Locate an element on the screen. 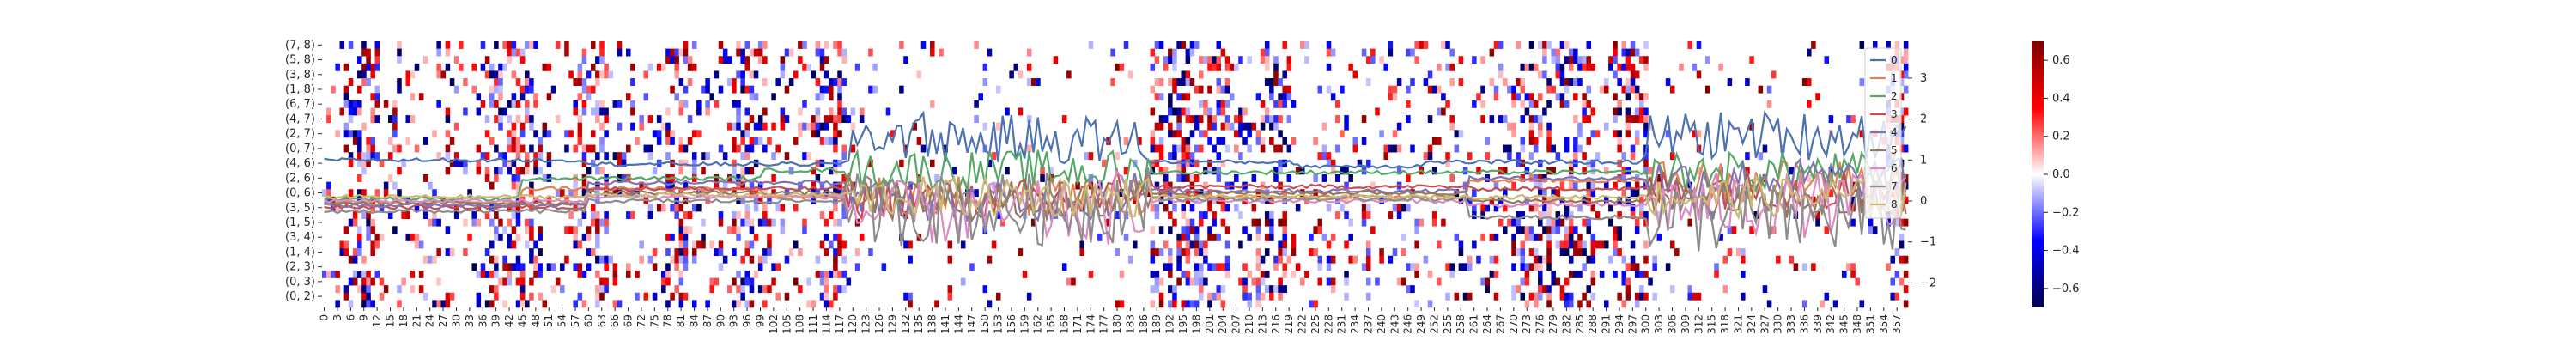 The width and height of the screenshot is (2576, 347). x-tick-label: 336 is located at coordinates (1804, 324).